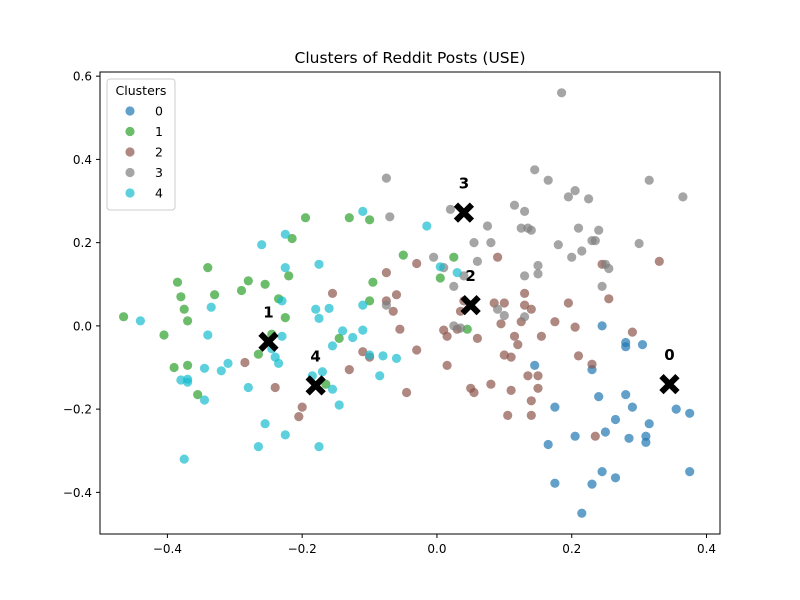 This screenshot has width=800, height=600. What do you see at coordinates (464, 184) in the screenshot?
I see `centroid-label-3: 3` at bounding box center [464, 184].